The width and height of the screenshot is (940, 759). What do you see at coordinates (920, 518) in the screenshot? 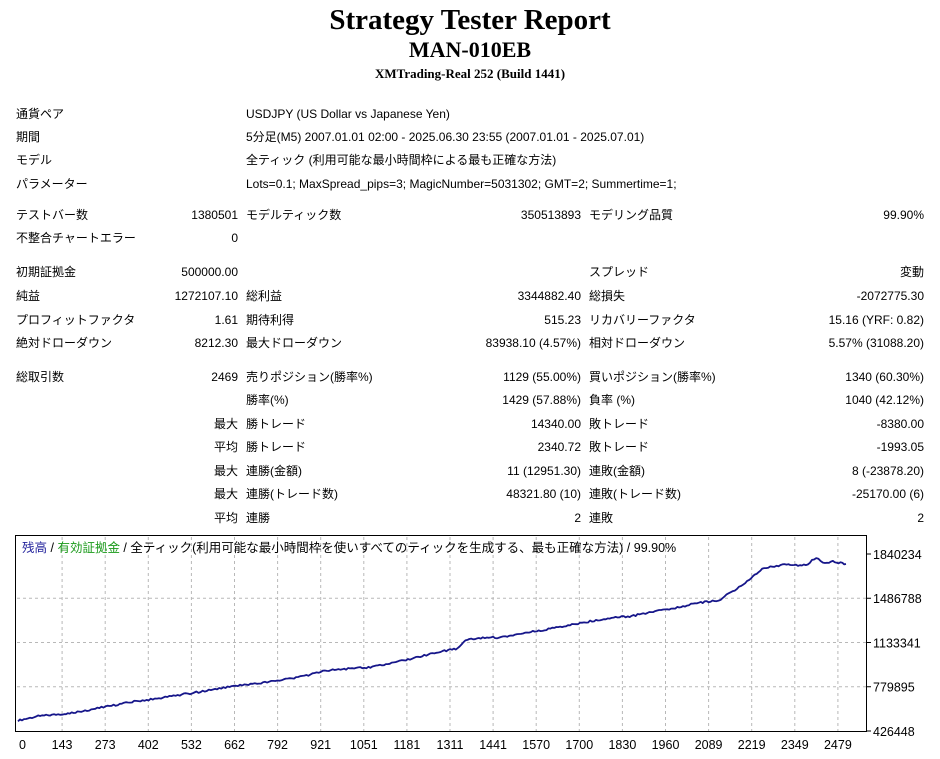
I see `avg-consec-losses-value: 2` at bounding box center [920, 518].